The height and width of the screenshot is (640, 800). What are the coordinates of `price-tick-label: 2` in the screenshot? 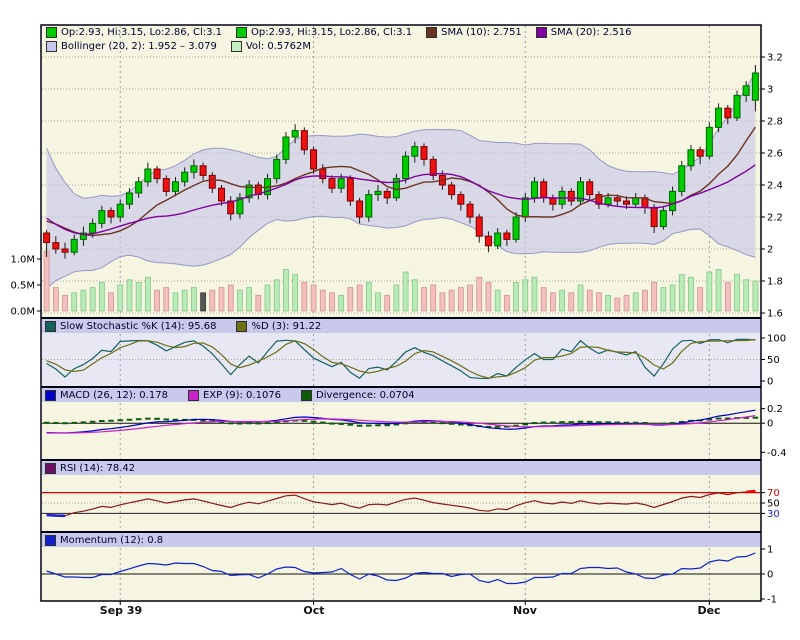 It's located at (770, 250).